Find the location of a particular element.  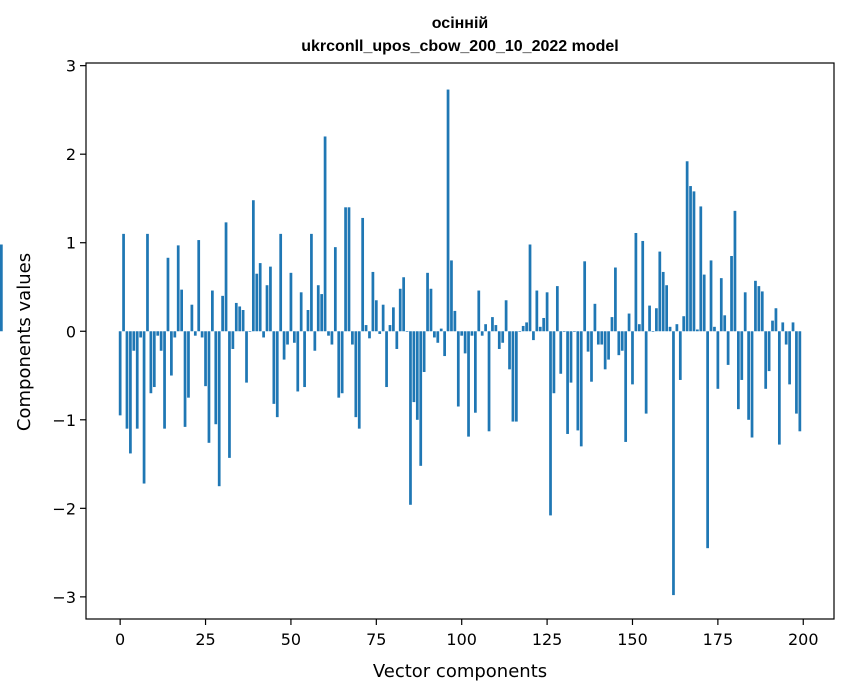

y-tick-label: 0 is located at coordinates (71, 331).